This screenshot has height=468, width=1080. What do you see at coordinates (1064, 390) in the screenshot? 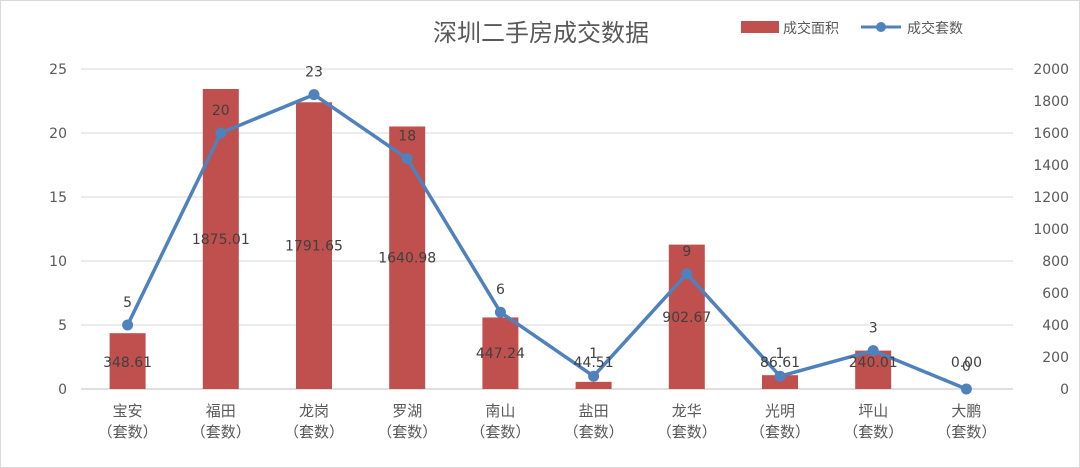
I see `right-tick-label: 0` at bounding box center [1064, 390].